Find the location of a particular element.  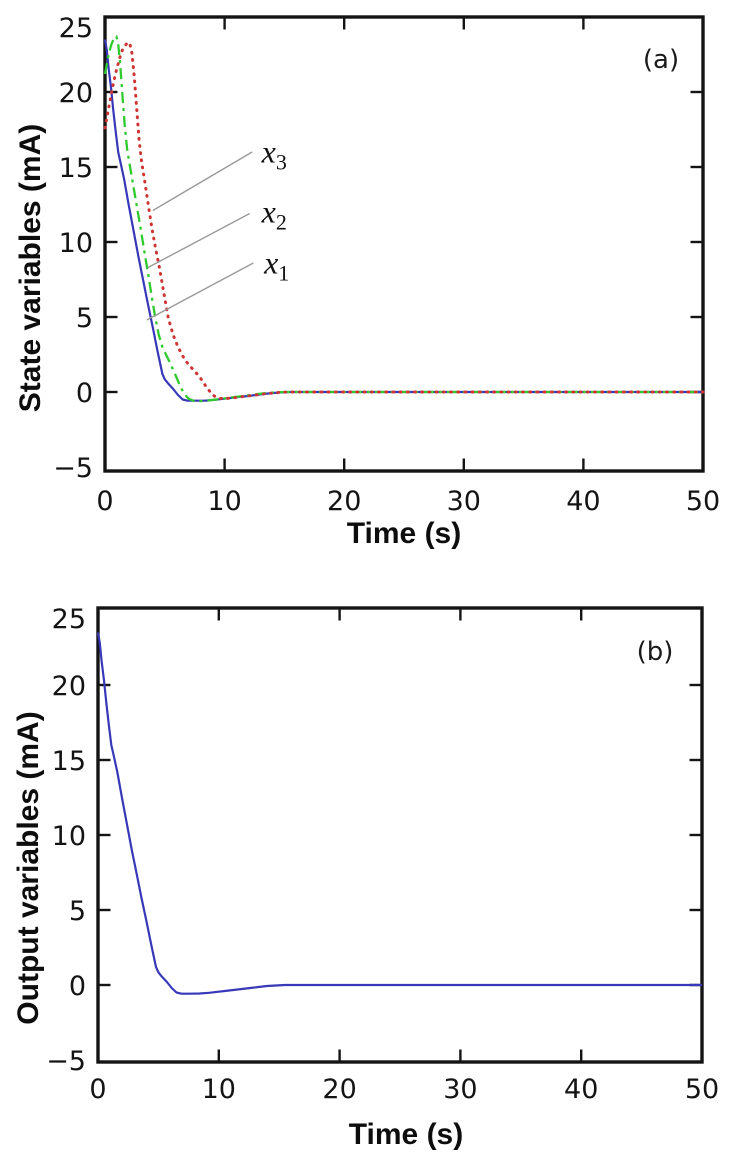

chart-a-ylabel: State variables (mA) is located at coordinates (30, 268).